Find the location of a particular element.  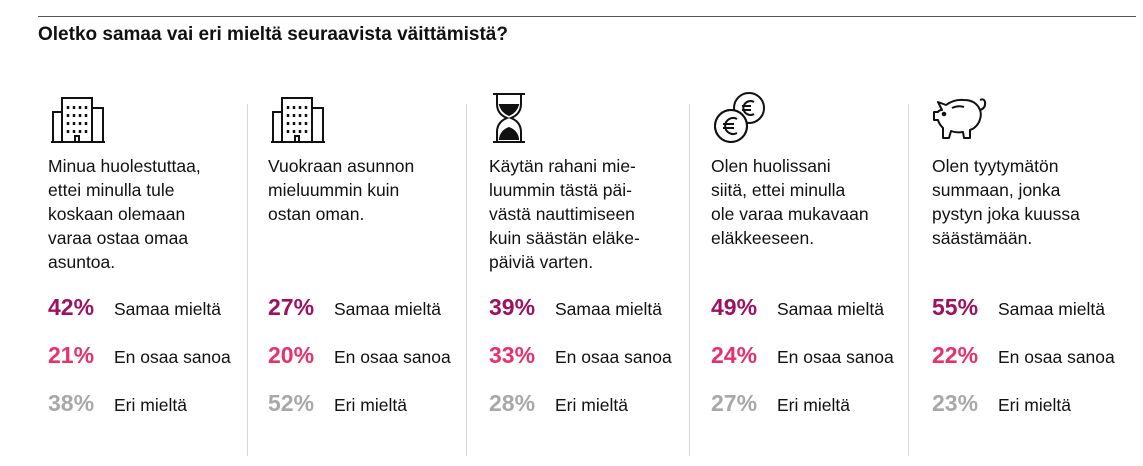

agree-stat: 55% Samaa mieltä is located at coordinates (1018, 307).